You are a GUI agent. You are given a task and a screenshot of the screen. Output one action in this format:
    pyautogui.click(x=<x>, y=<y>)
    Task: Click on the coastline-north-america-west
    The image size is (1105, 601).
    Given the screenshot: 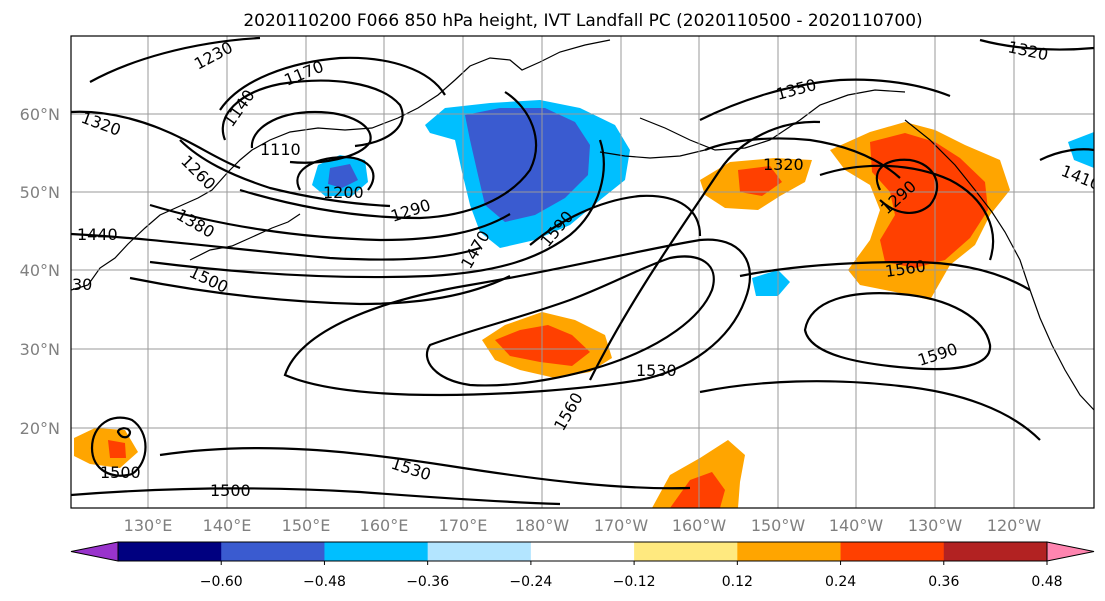 What is the action you would take?
    pyautogui.click(x=999, y=265)
    